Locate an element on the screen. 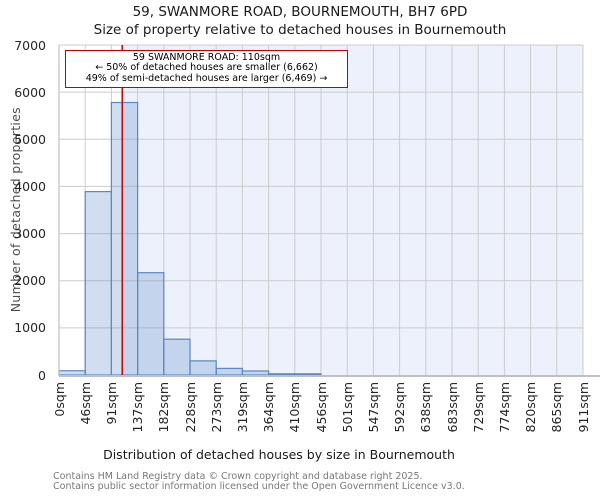 The image size is (600, 500). annotation-line-1: 59 SWANMORE ROAD: 110sqm is located at coordinates (206, 57).